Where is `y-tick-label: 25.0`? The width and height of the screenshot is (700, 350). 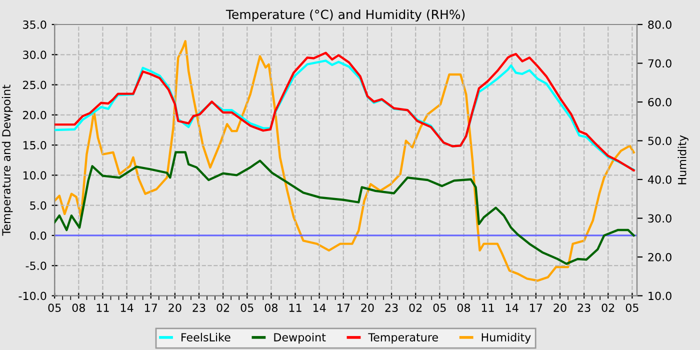
y-tick-label: 25.0 is located at coordinates (34, 85).